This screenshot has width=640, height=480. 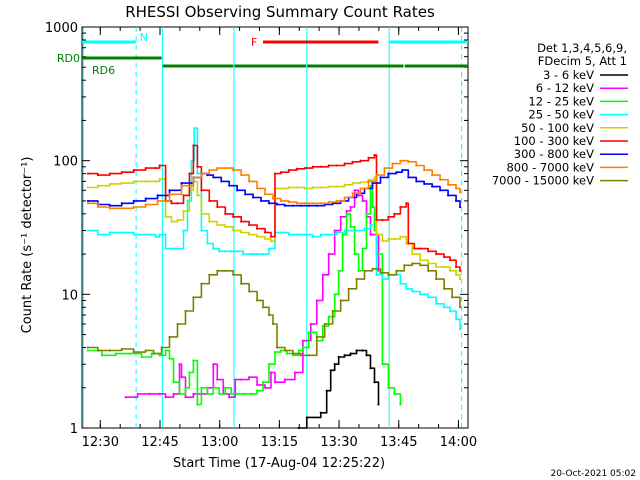 I want to click on state-label-rd0: RD0, so click(x=68, y=58).